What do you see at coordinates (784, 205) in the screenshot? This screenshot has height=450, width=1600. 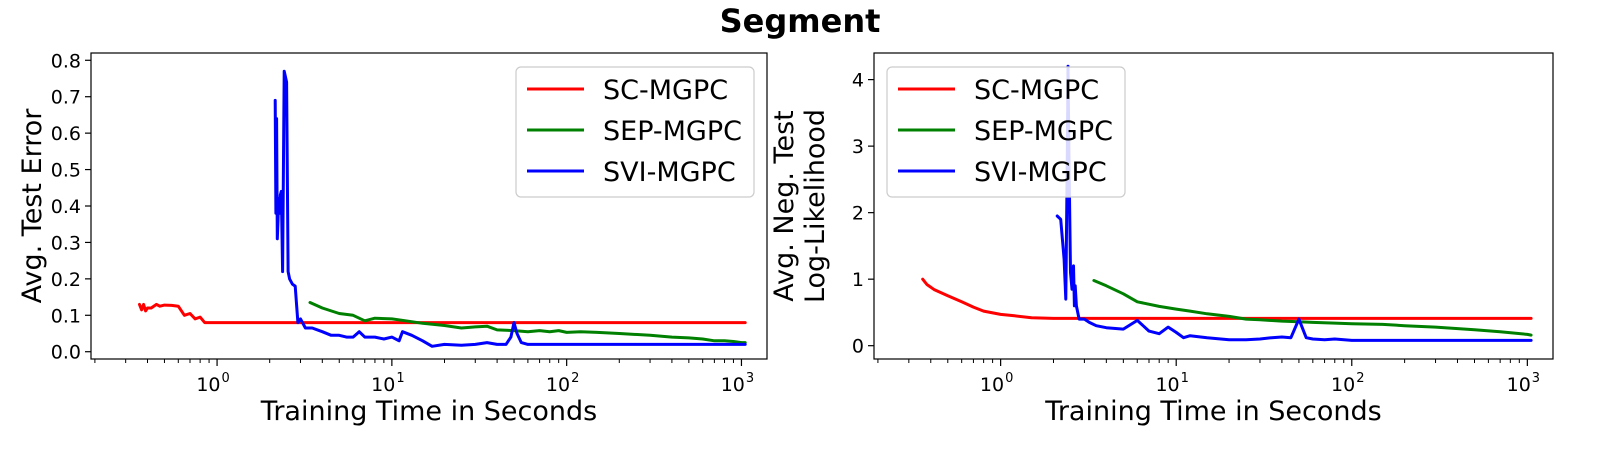 I see `y-axis-label: Avg. Neg. Test` at bounding box center [784, 205].